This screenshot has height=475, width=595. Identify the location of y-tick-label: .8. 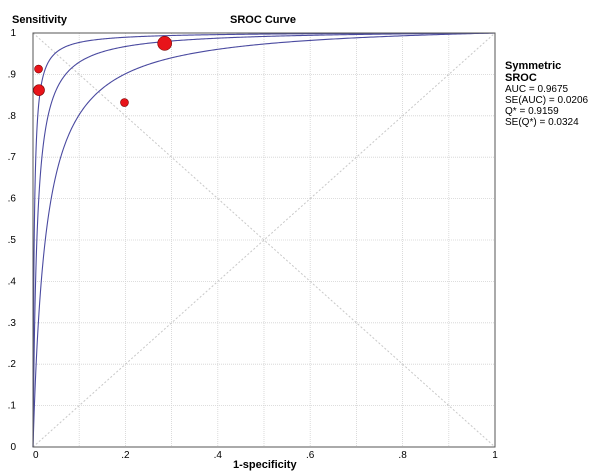
(12, 116).